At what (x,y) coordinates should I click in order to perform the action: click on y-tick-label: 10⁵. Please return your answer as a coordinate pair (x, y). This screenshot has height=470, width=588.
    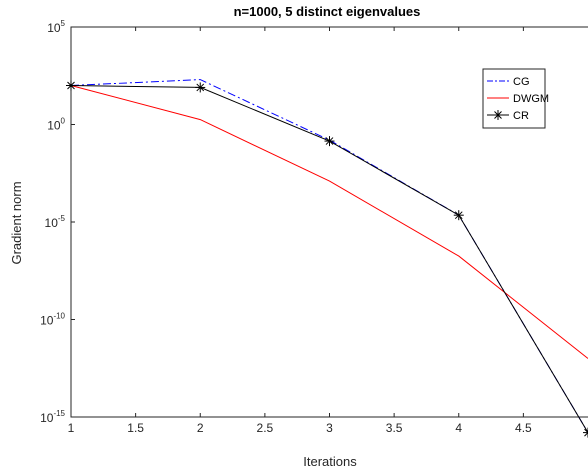
    Looking at the image, I should click on (56, 27).